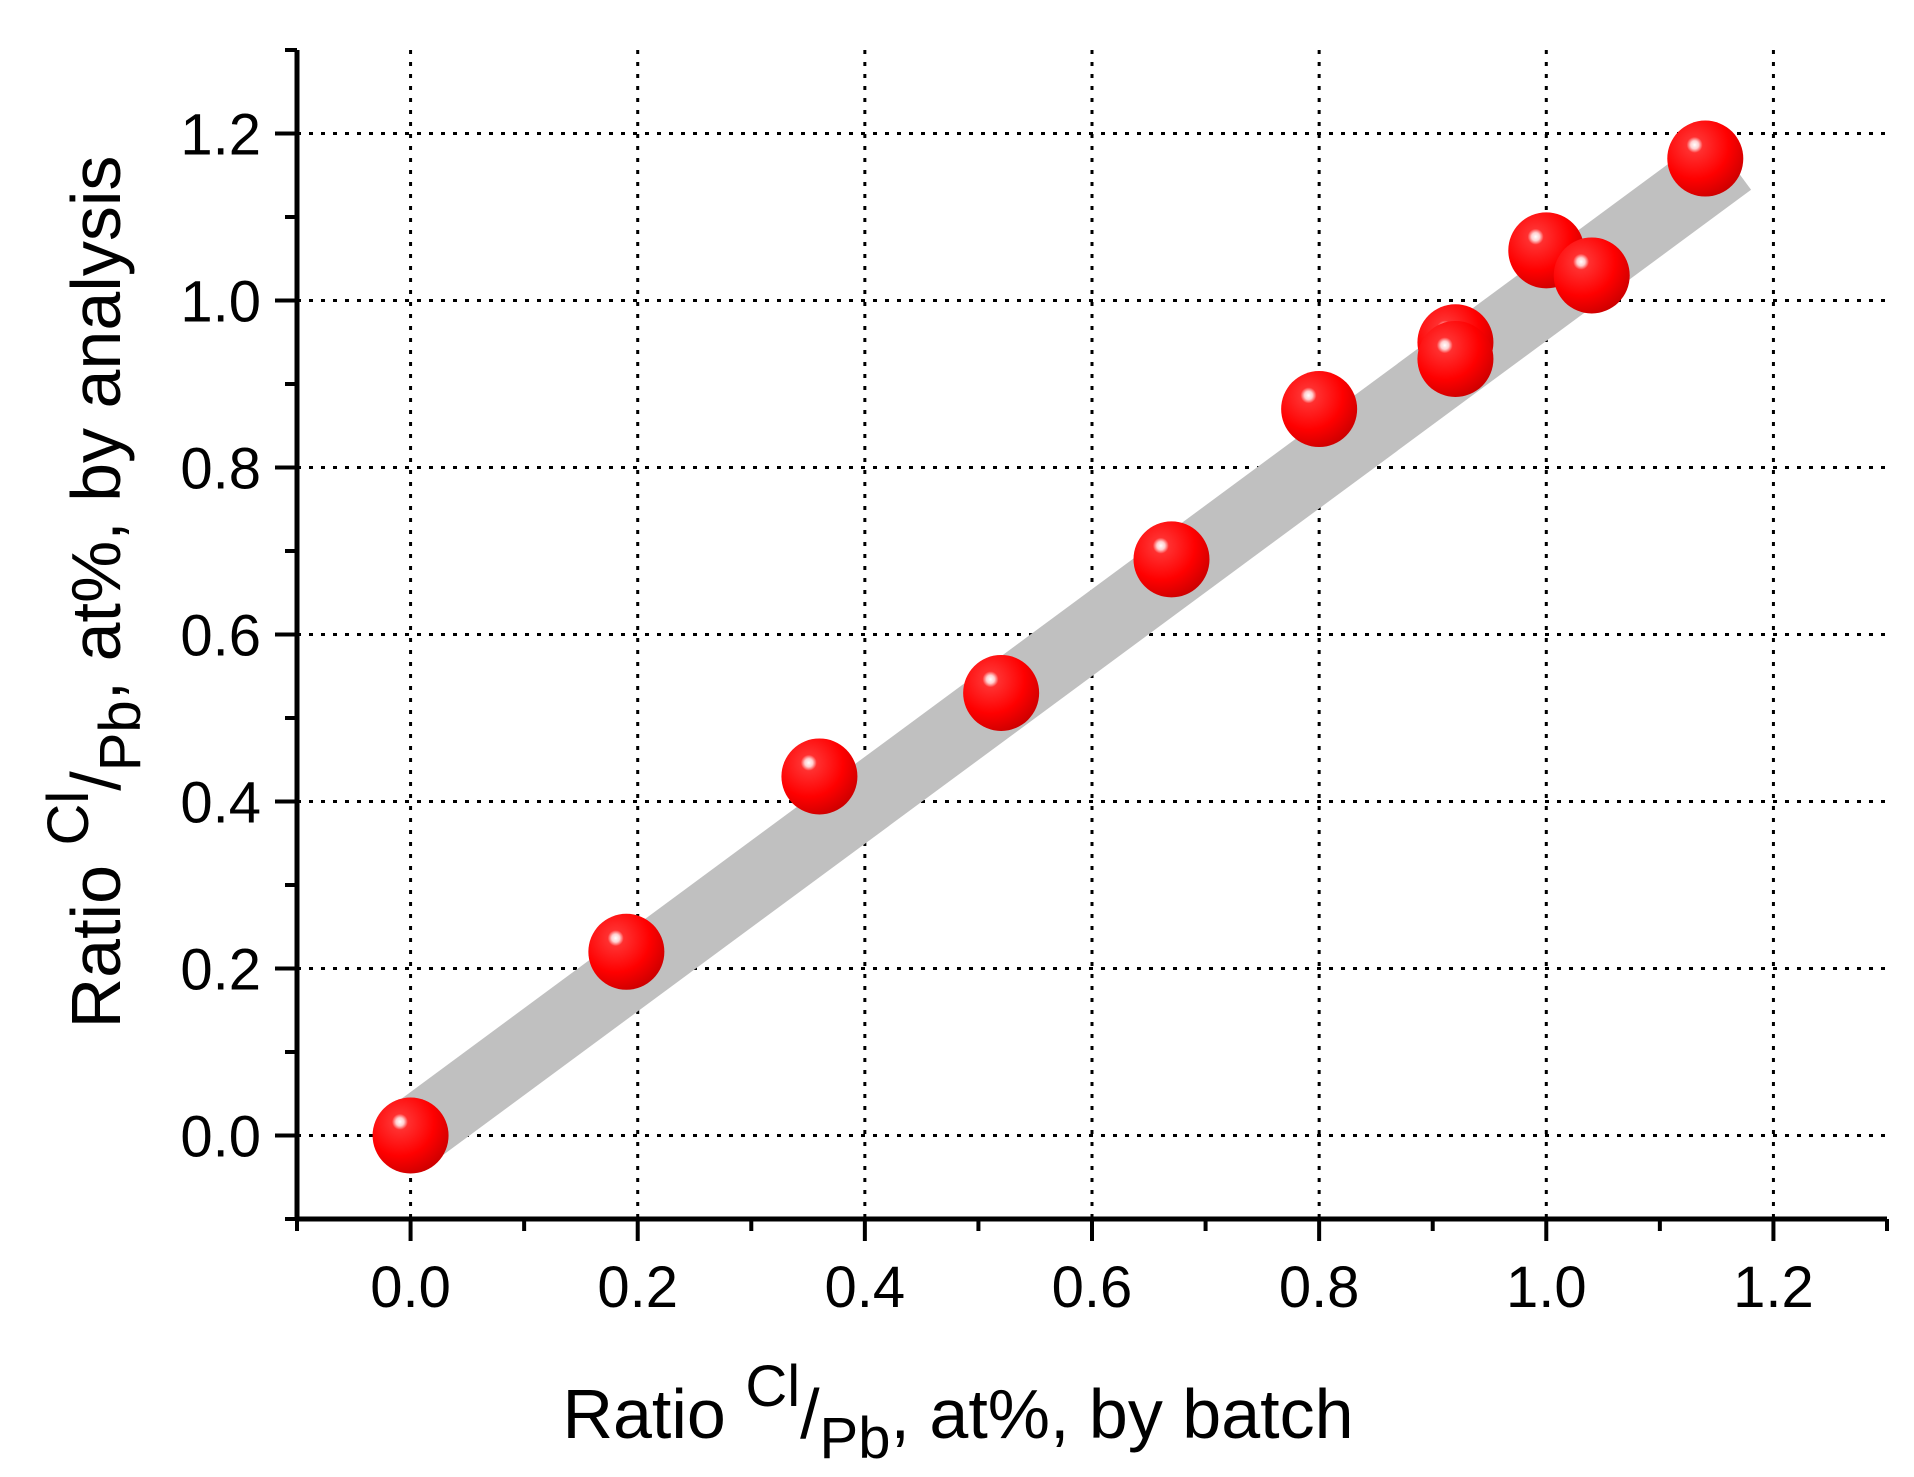  I want to click on y-tick-label: 0.0, so click(220, 1137).